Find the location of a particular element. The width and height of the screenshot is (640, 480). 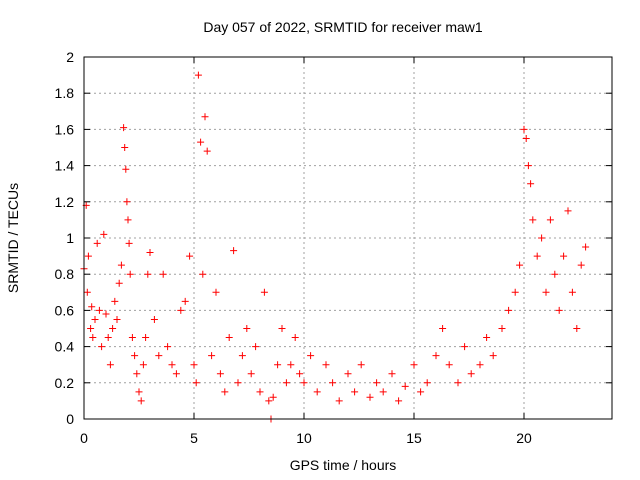

y-tick-label: 0 is located at coordinates (70, 419).